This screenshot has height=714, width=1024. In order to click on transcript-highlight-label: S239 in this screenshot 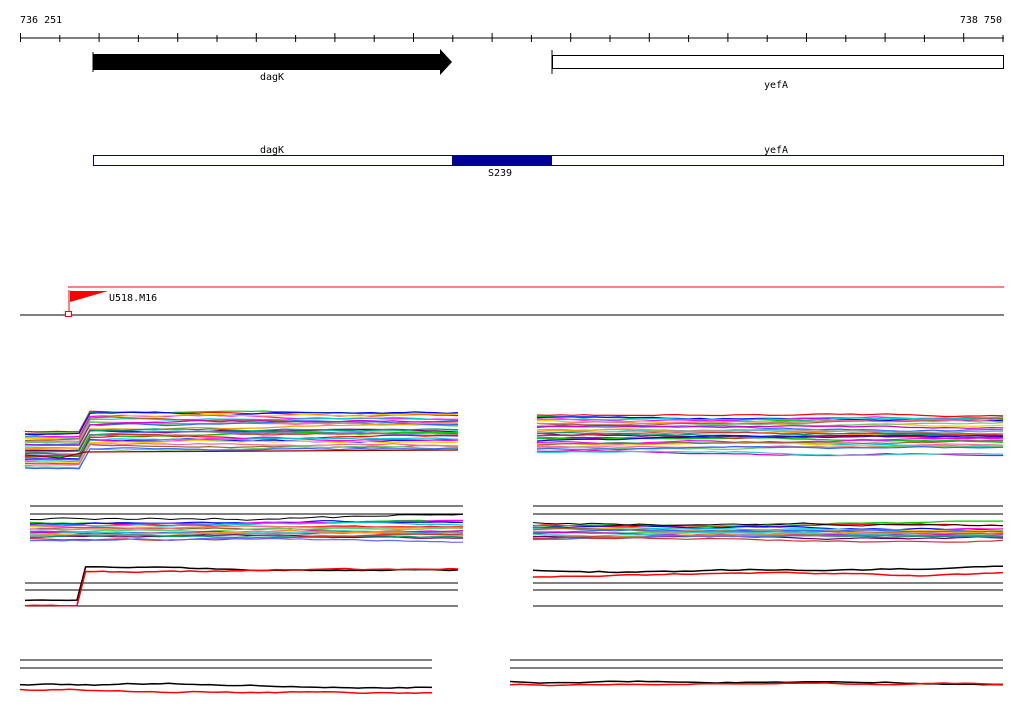, I will do `click(500, 173)`.